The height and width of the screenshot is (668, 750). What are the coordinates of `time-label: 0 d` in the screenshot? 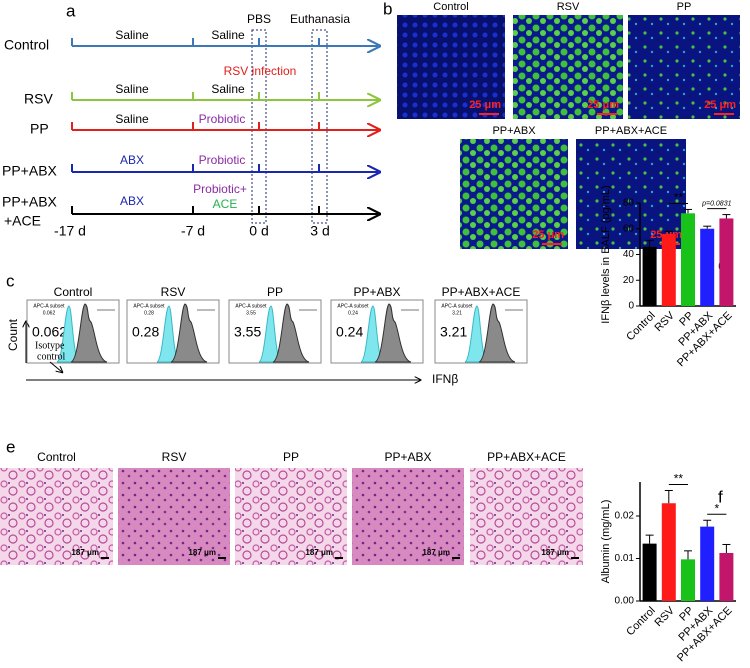 It's located at (258, 231).